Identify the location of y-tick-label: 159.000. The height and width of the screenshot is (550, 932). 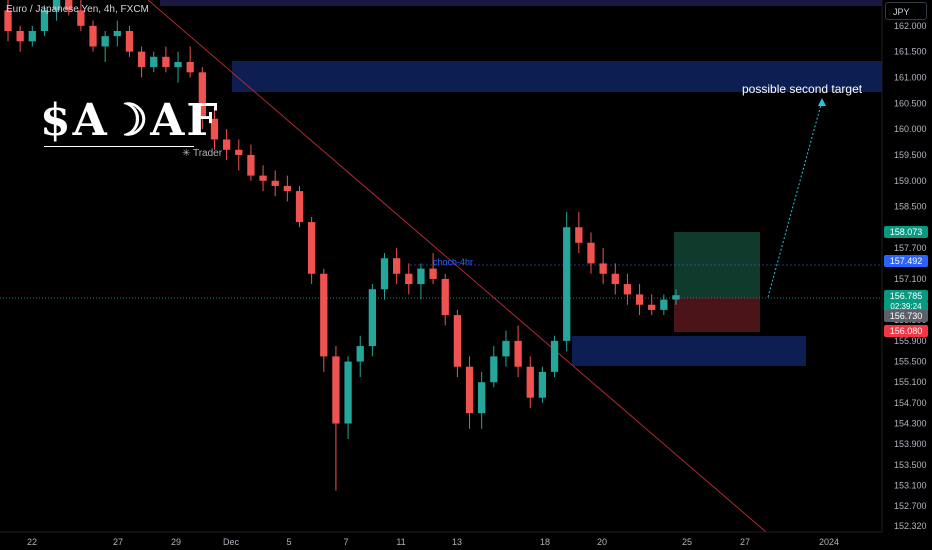
(910, 181).